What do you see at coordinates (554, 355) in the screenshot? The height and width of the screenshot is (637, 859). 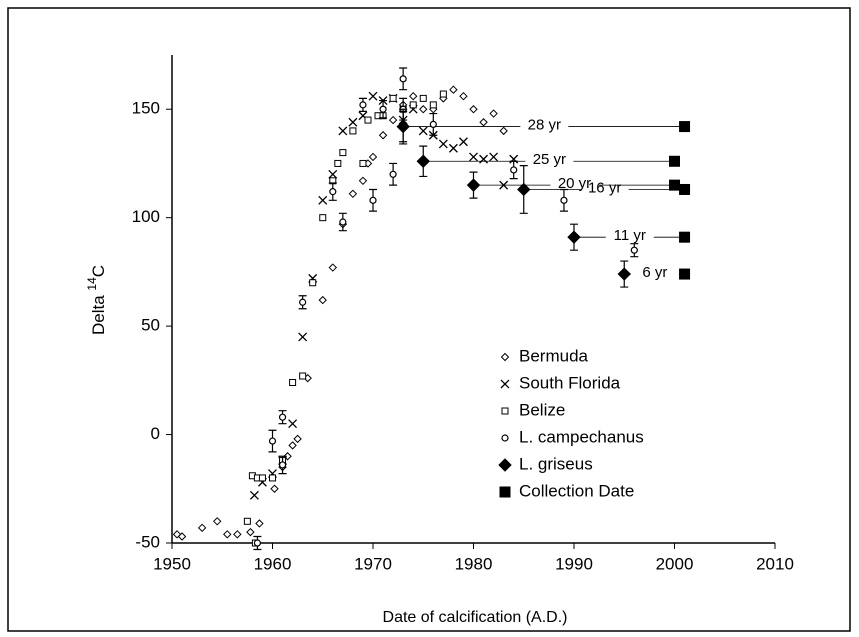 I see `legend-label: Bermuda` at bounding box center [554, 355].